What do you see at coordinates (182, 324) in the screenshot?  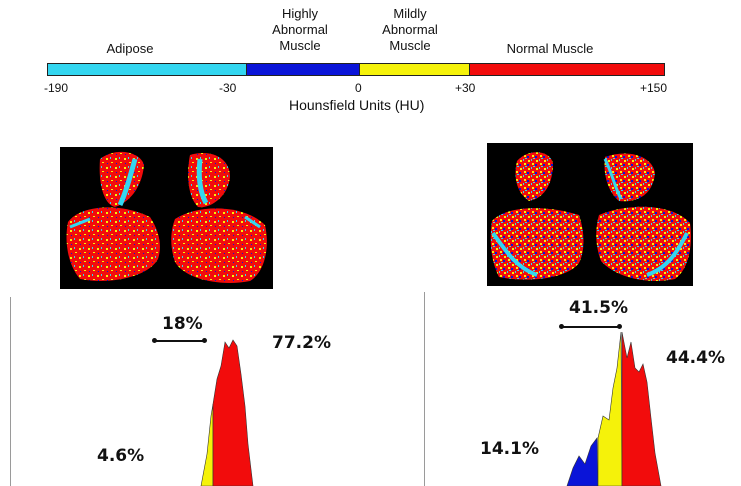 I see `left-abnormal-pct: 18%` at bounding box center [182, 324].